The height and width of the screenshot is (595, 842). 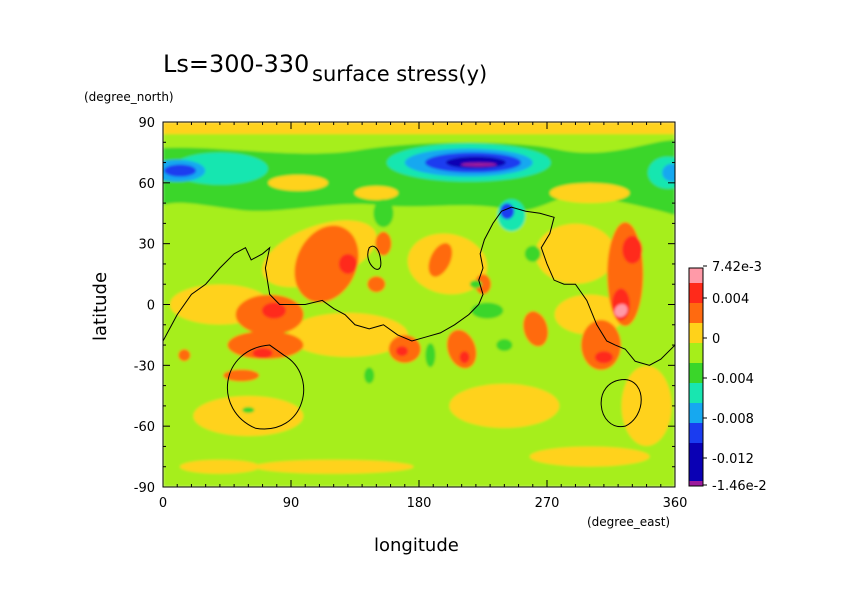 I want to click on colorbar: 7.42e-3 0.004 0 -0.004 -0.008 -0.012 -1.46e-2, so click(x=727, y=377).